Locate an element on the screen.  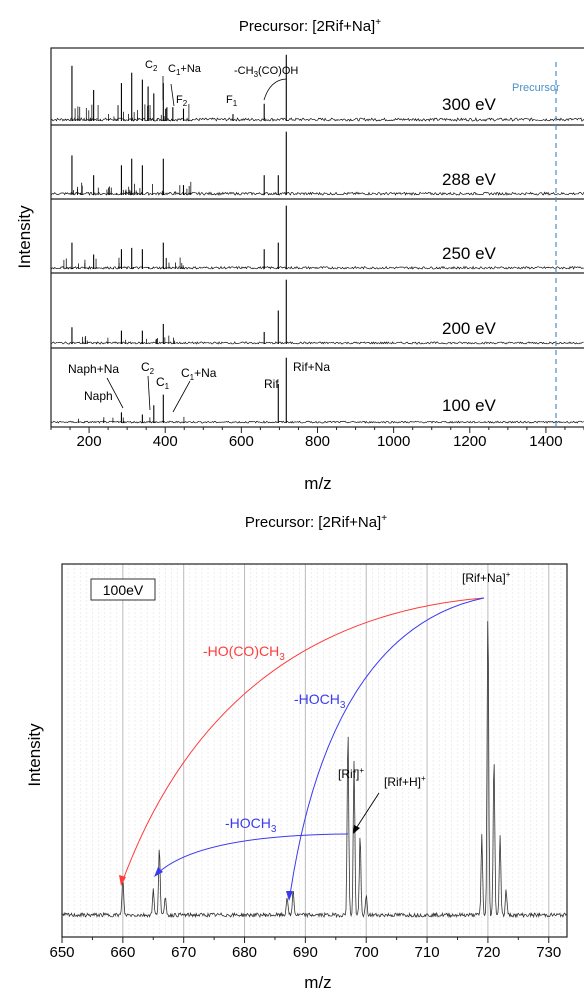
annot-naphna-100: Naph+Na is located at coordinates (93, 369).